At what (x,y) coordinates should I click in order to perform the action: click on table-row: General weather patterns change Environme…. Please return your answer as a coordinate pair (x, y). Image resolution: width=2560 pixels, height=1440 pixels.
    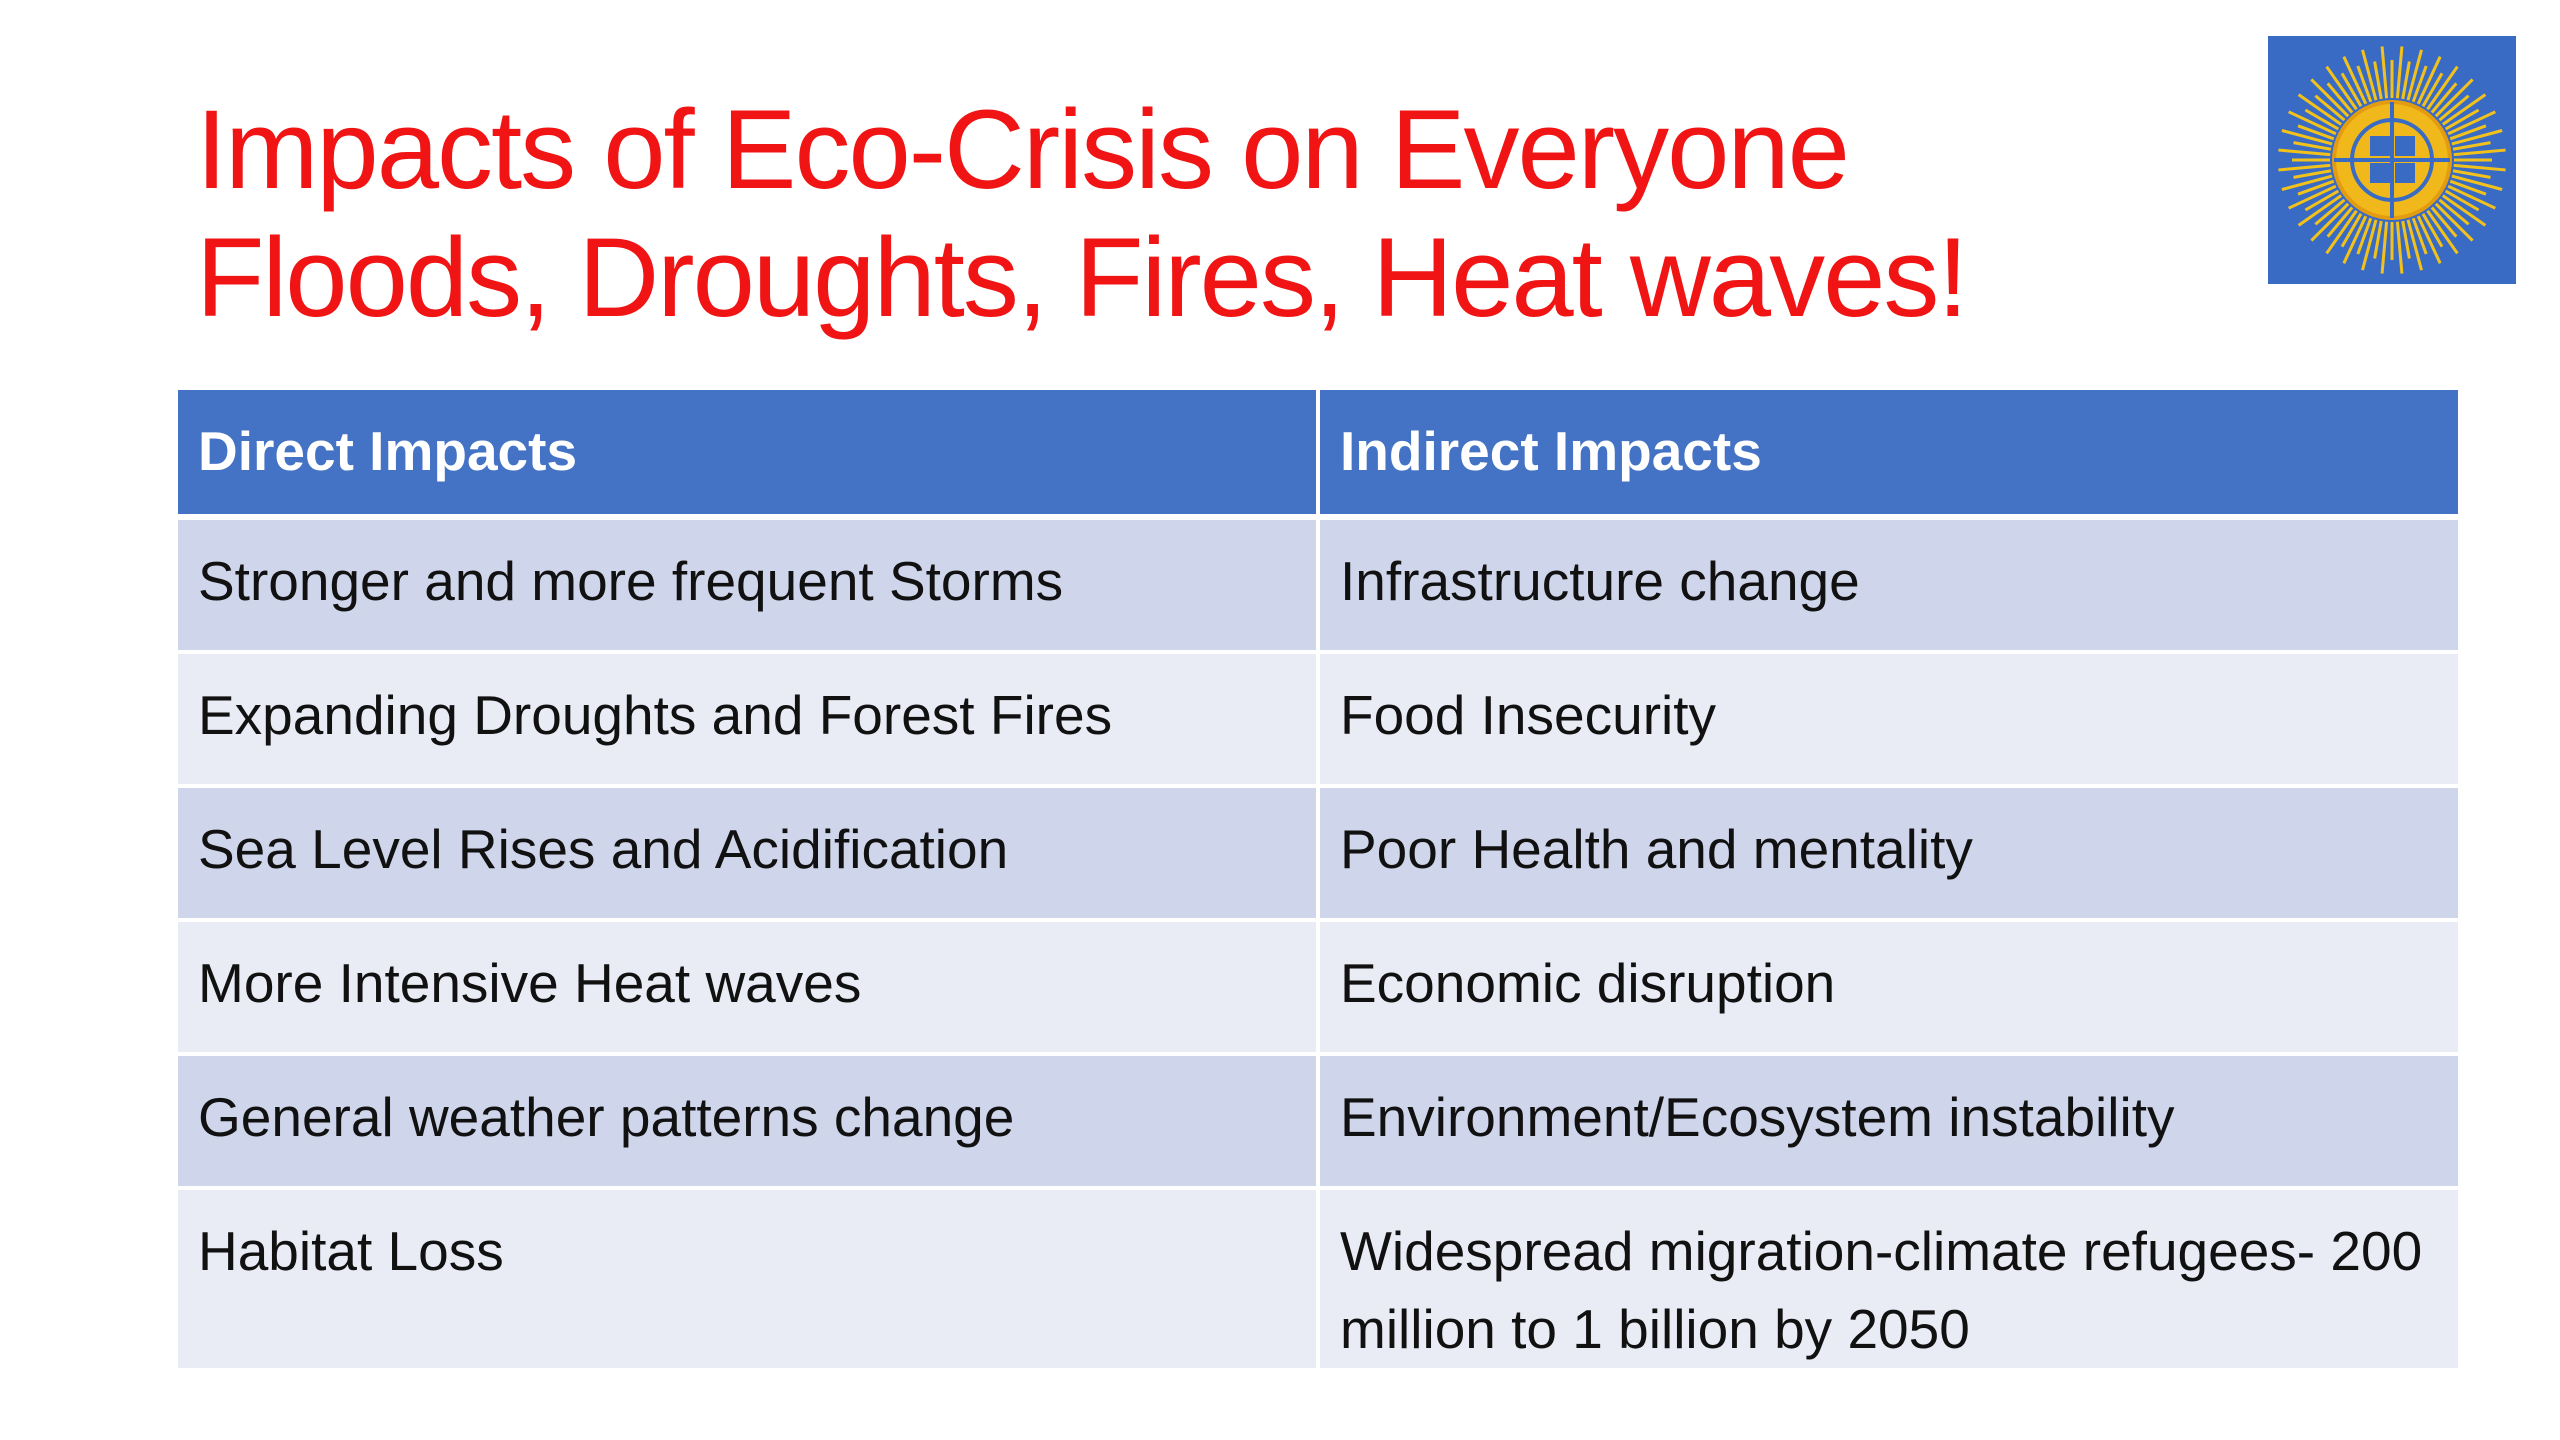
    Looking at the image, I should click on (1318, 1120).